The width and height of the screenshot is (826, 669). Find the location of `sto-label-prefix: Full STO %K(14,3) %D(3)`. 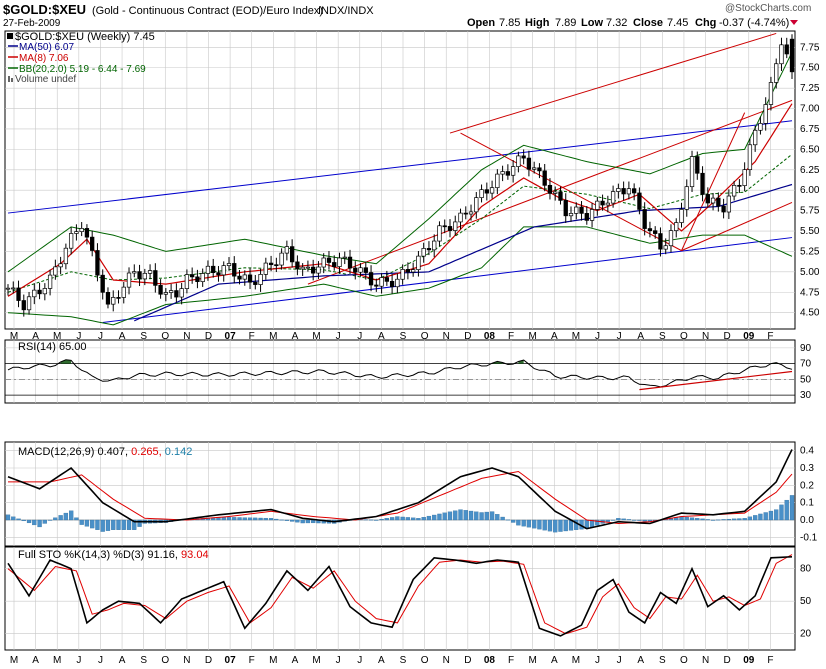

sto-label-prefix: Full STO %K(14,3) %D(3) is located at coordinates (81, 555).